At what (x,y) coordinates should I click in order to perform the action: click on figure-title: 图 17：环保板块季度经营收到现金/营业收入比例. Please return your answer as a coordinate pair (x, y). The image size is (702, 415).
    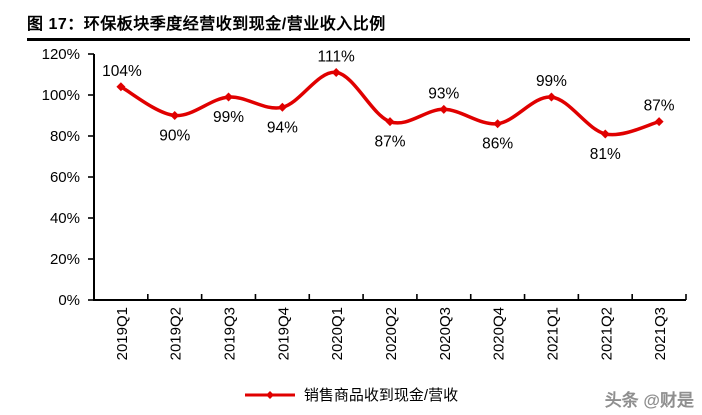
    Looking at the image, I should click on (206, 24).